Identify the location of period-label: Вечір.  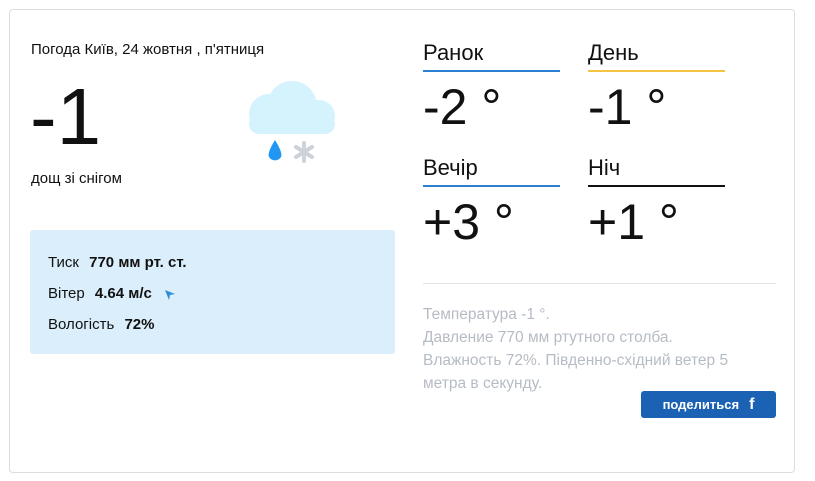
(491, 171).